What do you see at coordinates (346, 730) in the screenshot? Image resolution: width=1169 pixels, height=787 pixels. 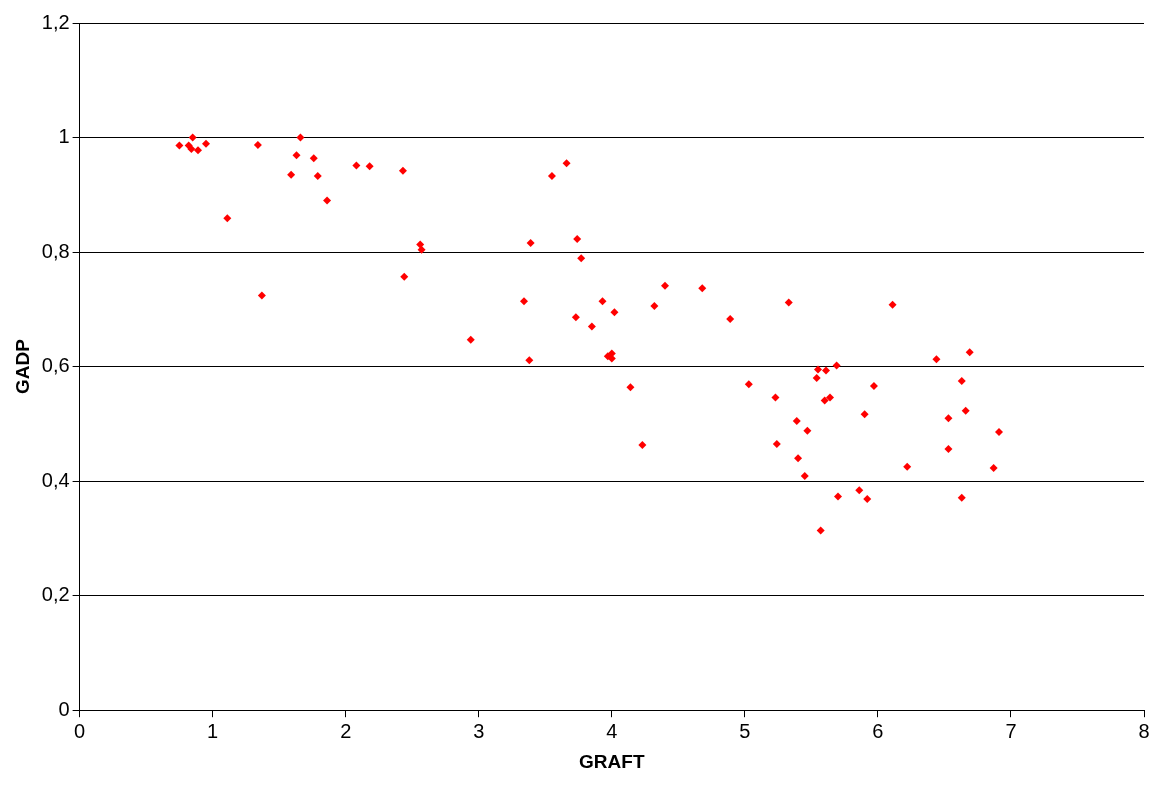 I see `x-tick-label: 2` at bounding box center [346, 730].